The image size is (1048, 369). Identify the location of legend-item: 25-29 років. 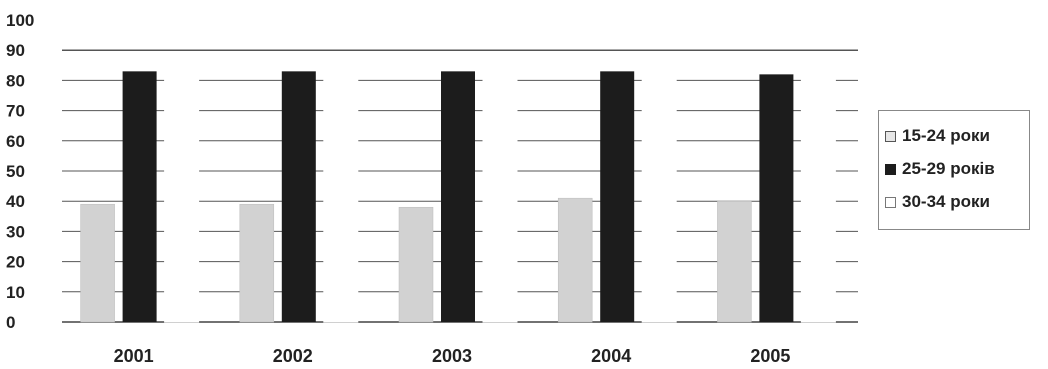
(940, 169).